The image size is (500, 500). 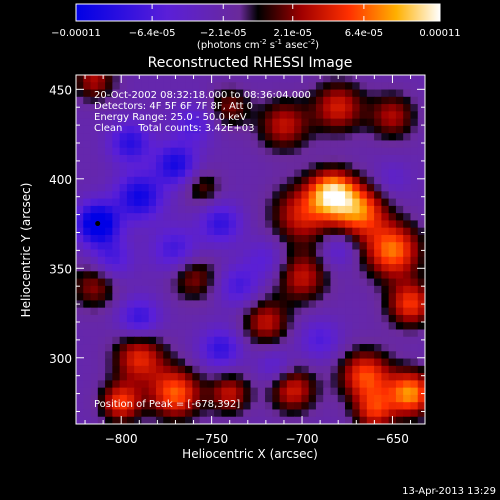 I want to click on annotation-line: Energy Range: 25.0 - 50.0 keV, so click(x=170, y=117).